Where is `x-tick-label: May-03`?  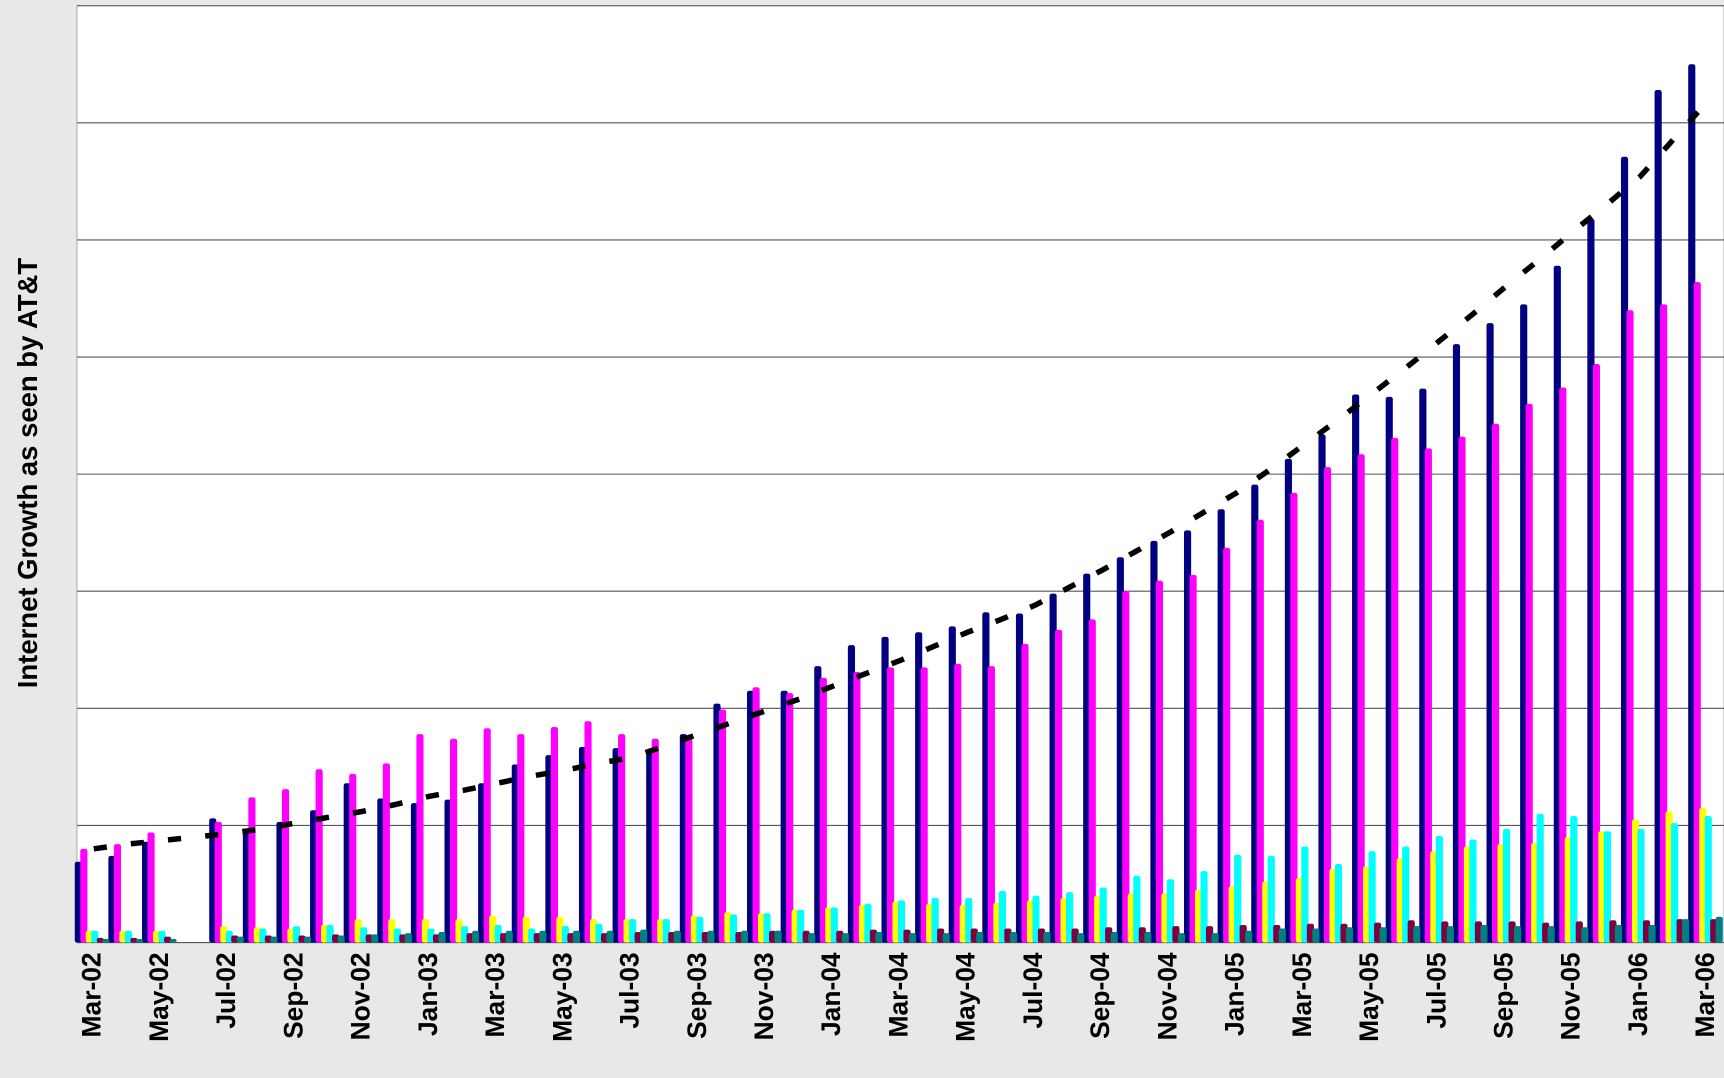 x-tick-label: May-03 is located at coordinates (562, 996).